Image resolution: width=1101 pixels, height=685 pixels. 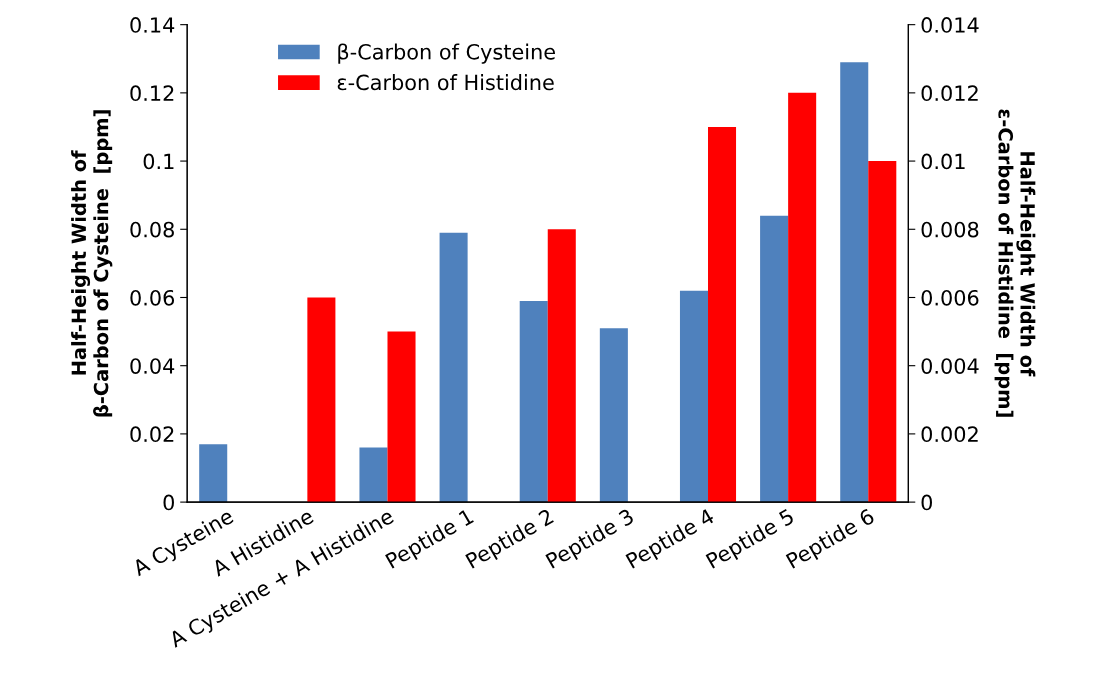 I want to click on y2-axis-title: Half-Height Width of ε-Carbon of Histidine [ppm], so click(x=1015, y=263).